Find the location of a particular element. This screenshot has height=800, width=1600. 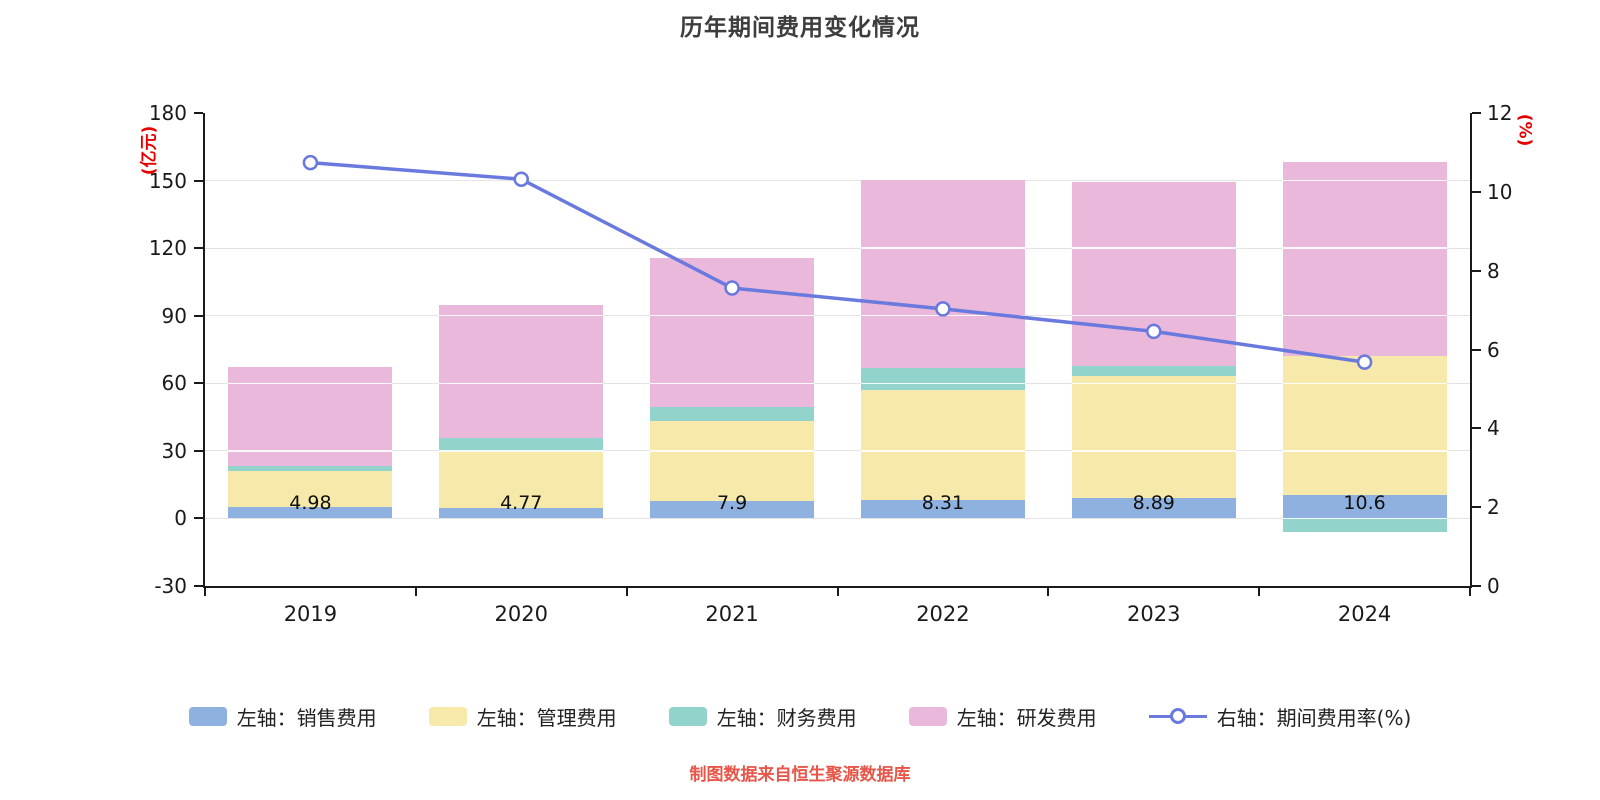

legend-label: 左轴：财务费用 is located at coordinates (786, 718).